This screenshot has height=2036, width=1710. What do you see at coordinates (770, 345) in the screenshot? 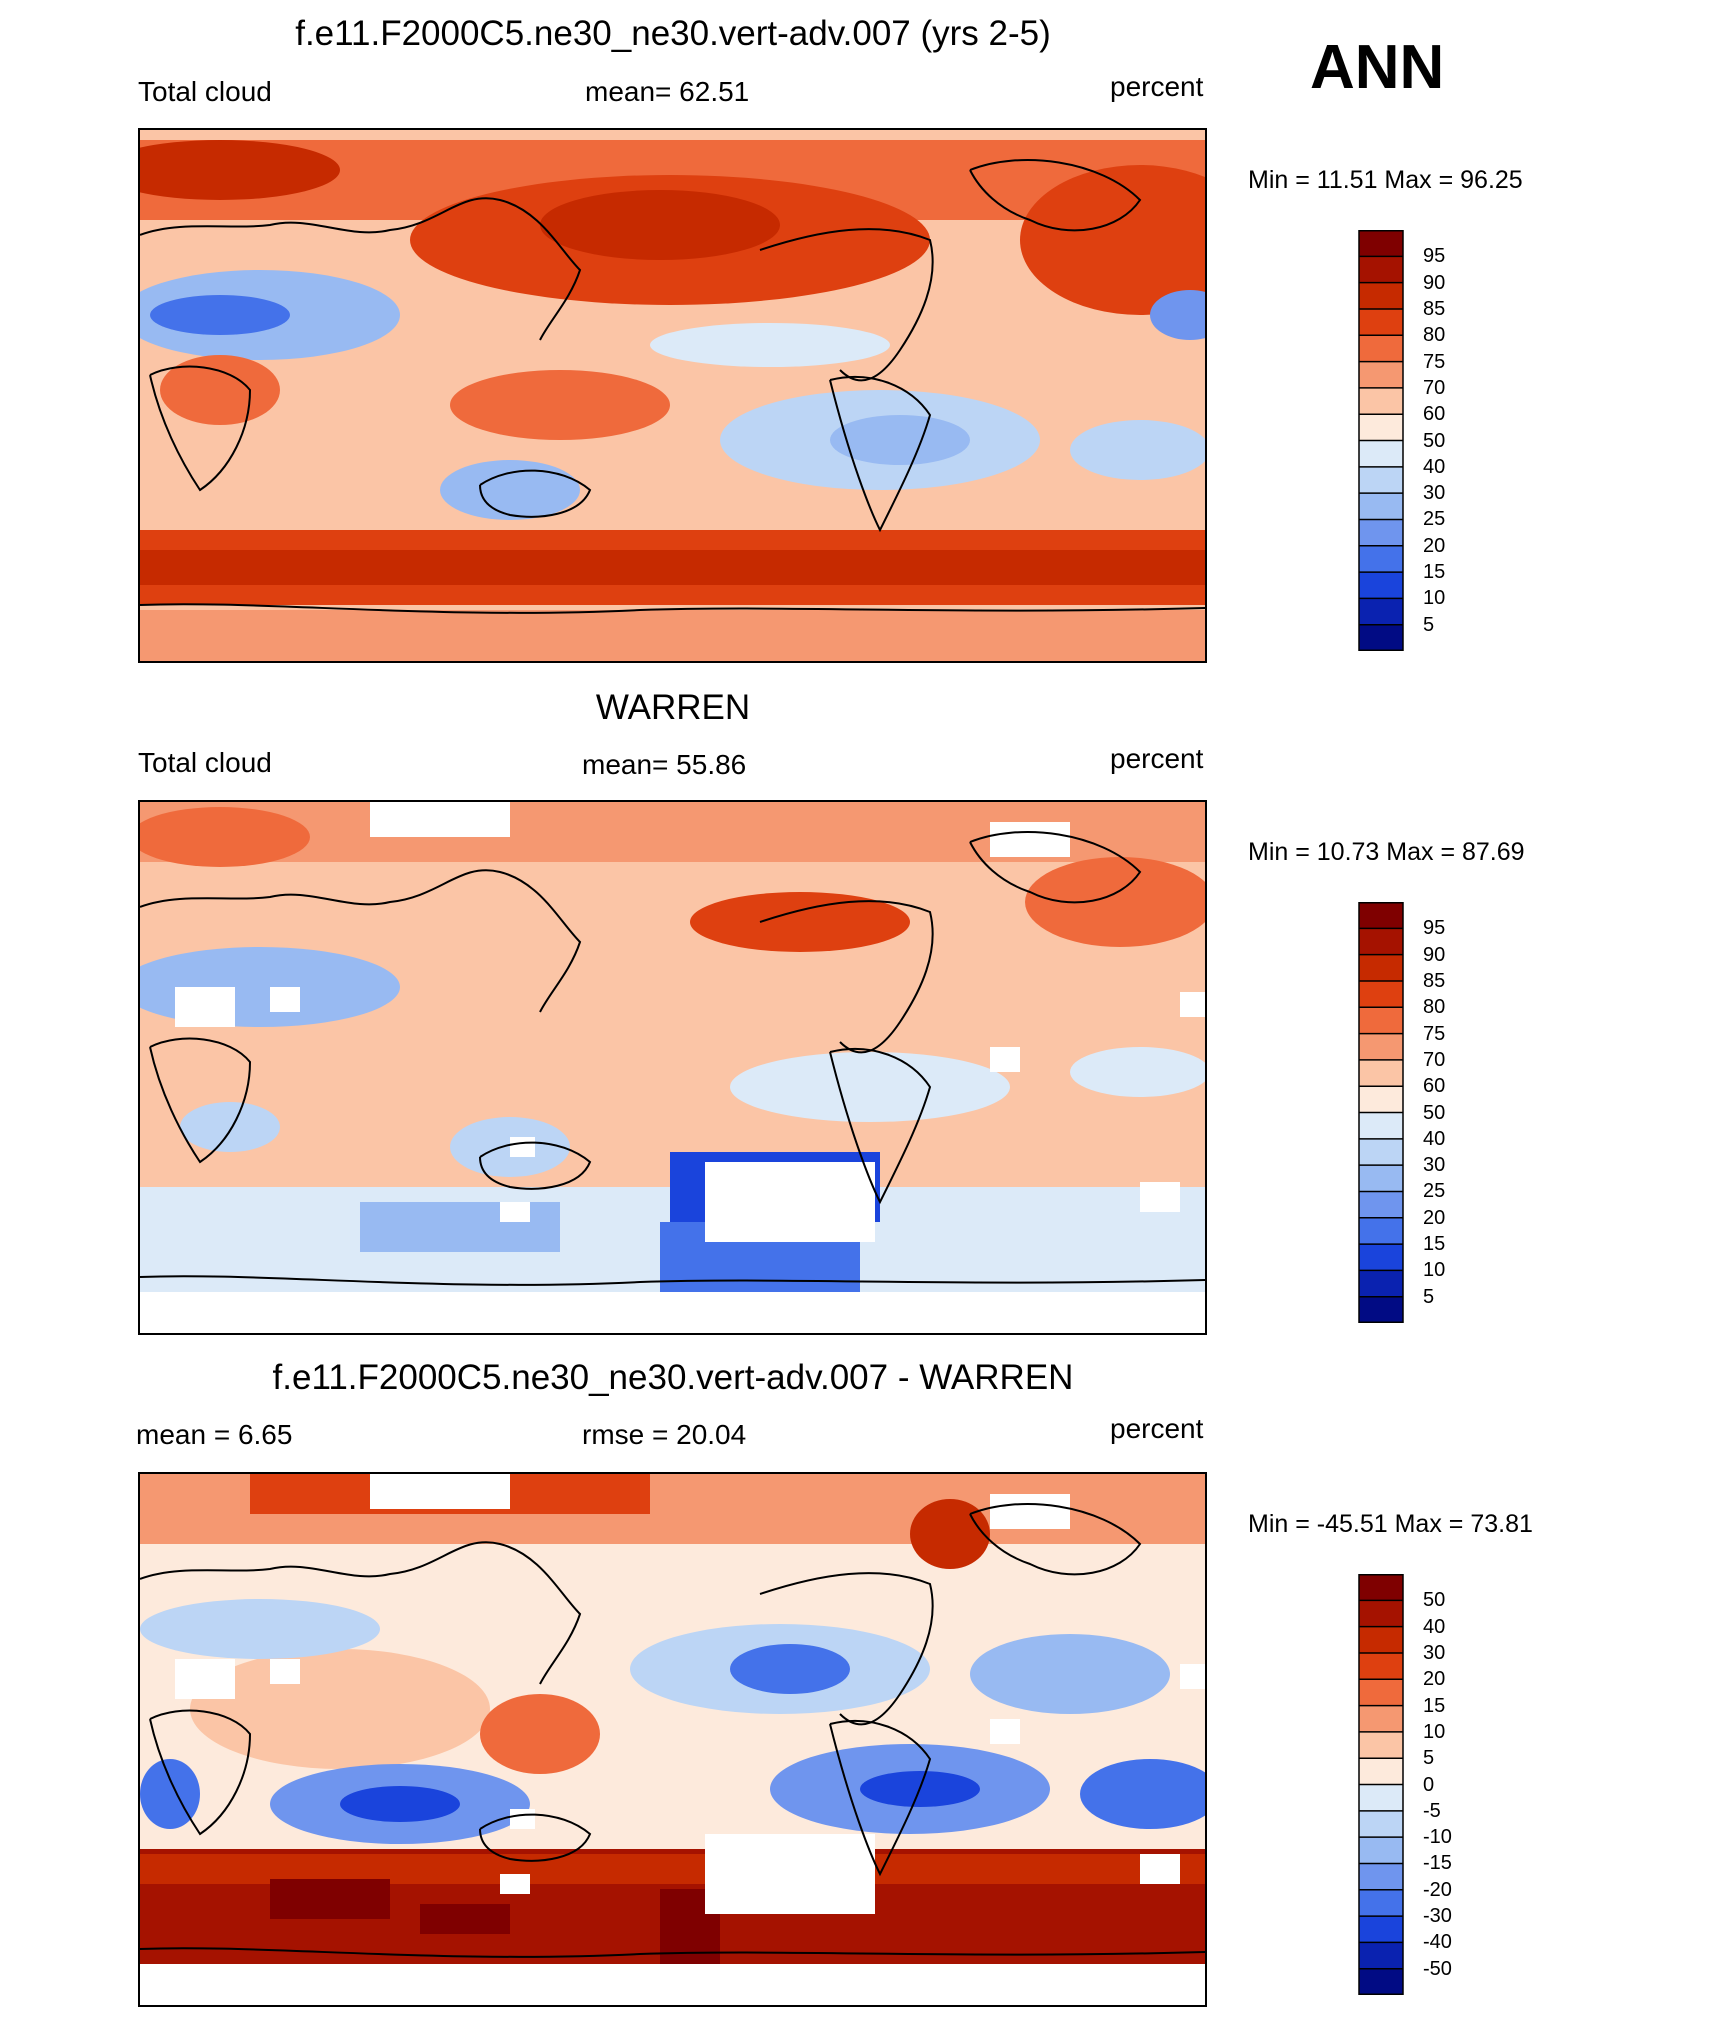
I see `panel-1-npacific-subtropic` at bounding box center [770, 345].